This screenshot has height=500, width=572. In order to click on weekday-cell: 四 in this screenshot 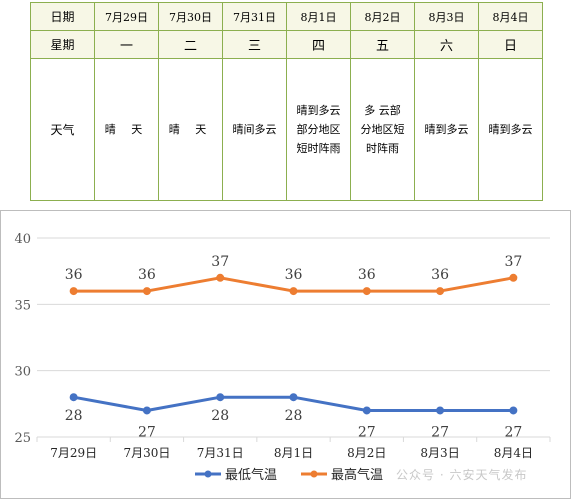, I will do `click(318, 44)`.